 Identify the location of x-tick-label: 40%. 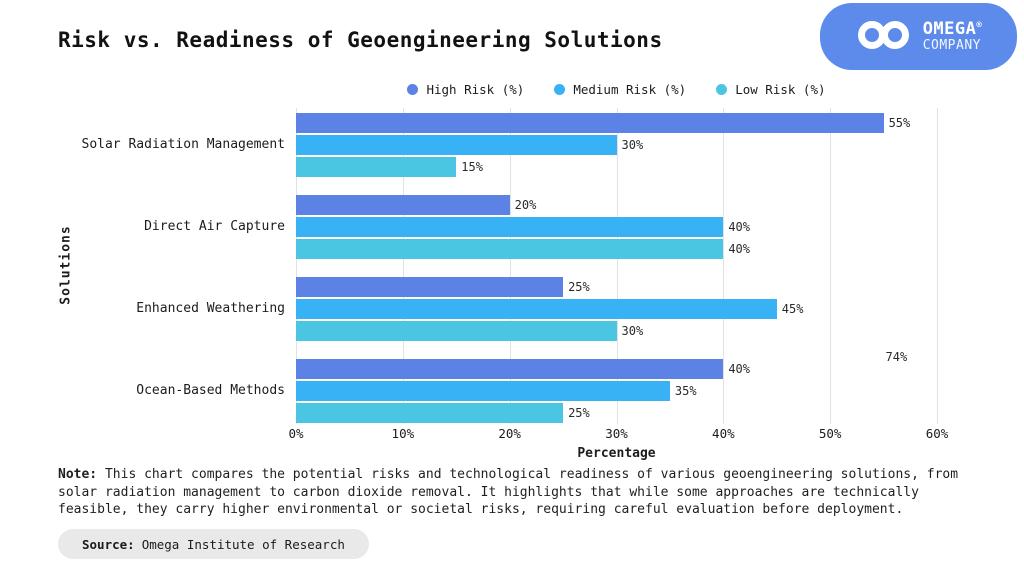
(723, 433).